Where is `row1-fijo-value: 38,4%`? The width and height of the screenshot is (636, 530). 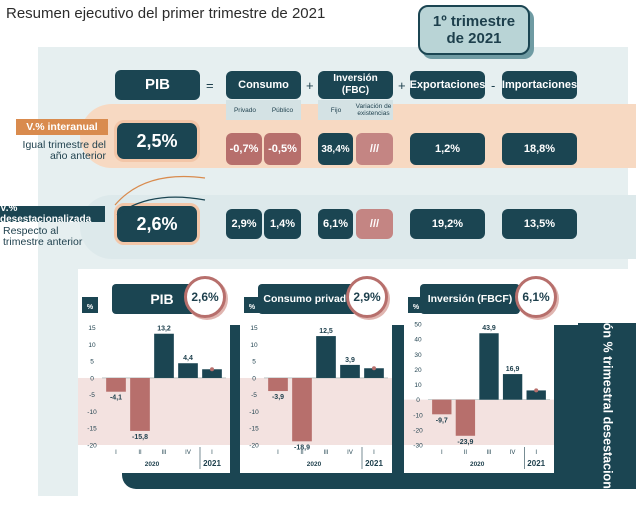 row1-fijo-value: 38,4% is located at coordinates (335, 149).